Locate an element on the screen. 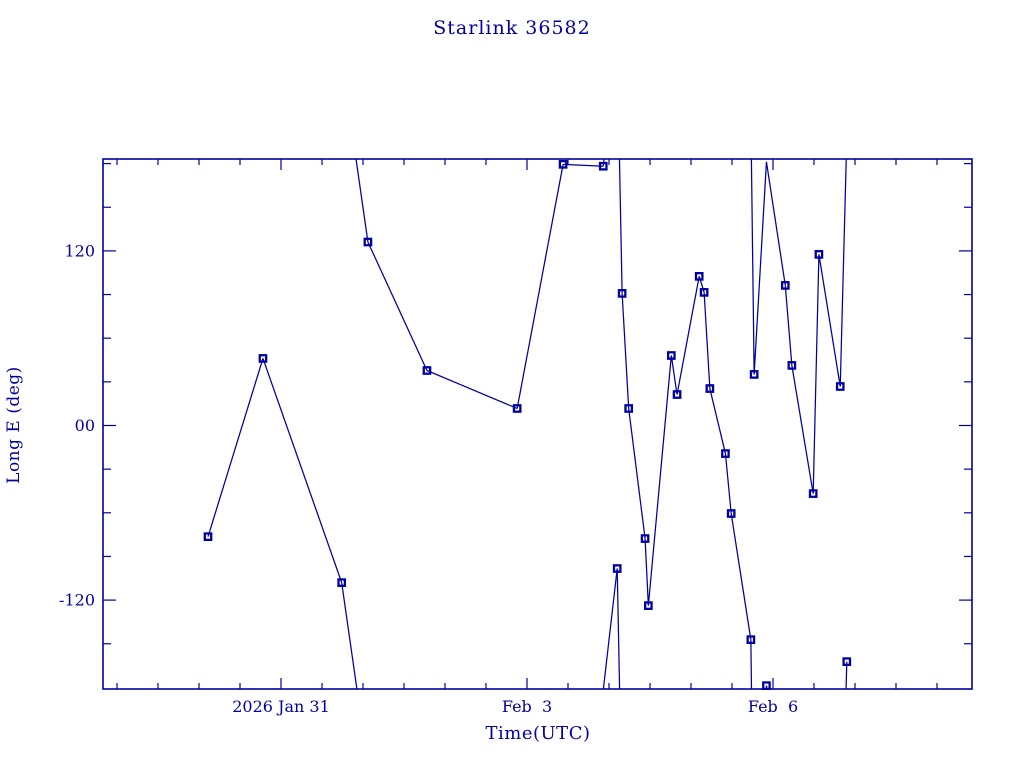 This screenshot has height=768, width=1024. x-tick-label: 2026 Jan 31 is located at coordinates (281, 706).